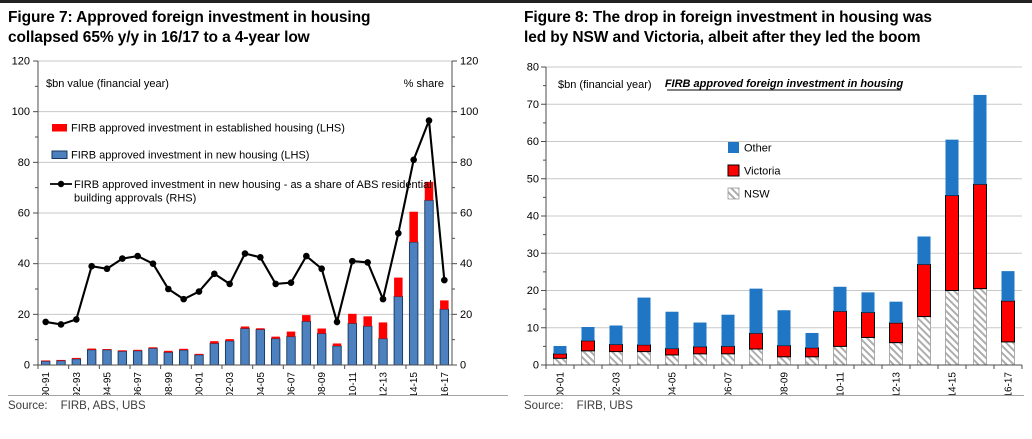 The image size is (1032, 439). Describe the element at coordinates (604, 405) in the screenshot. I see `figure8-source-text: FIRB, UBS` at that location.